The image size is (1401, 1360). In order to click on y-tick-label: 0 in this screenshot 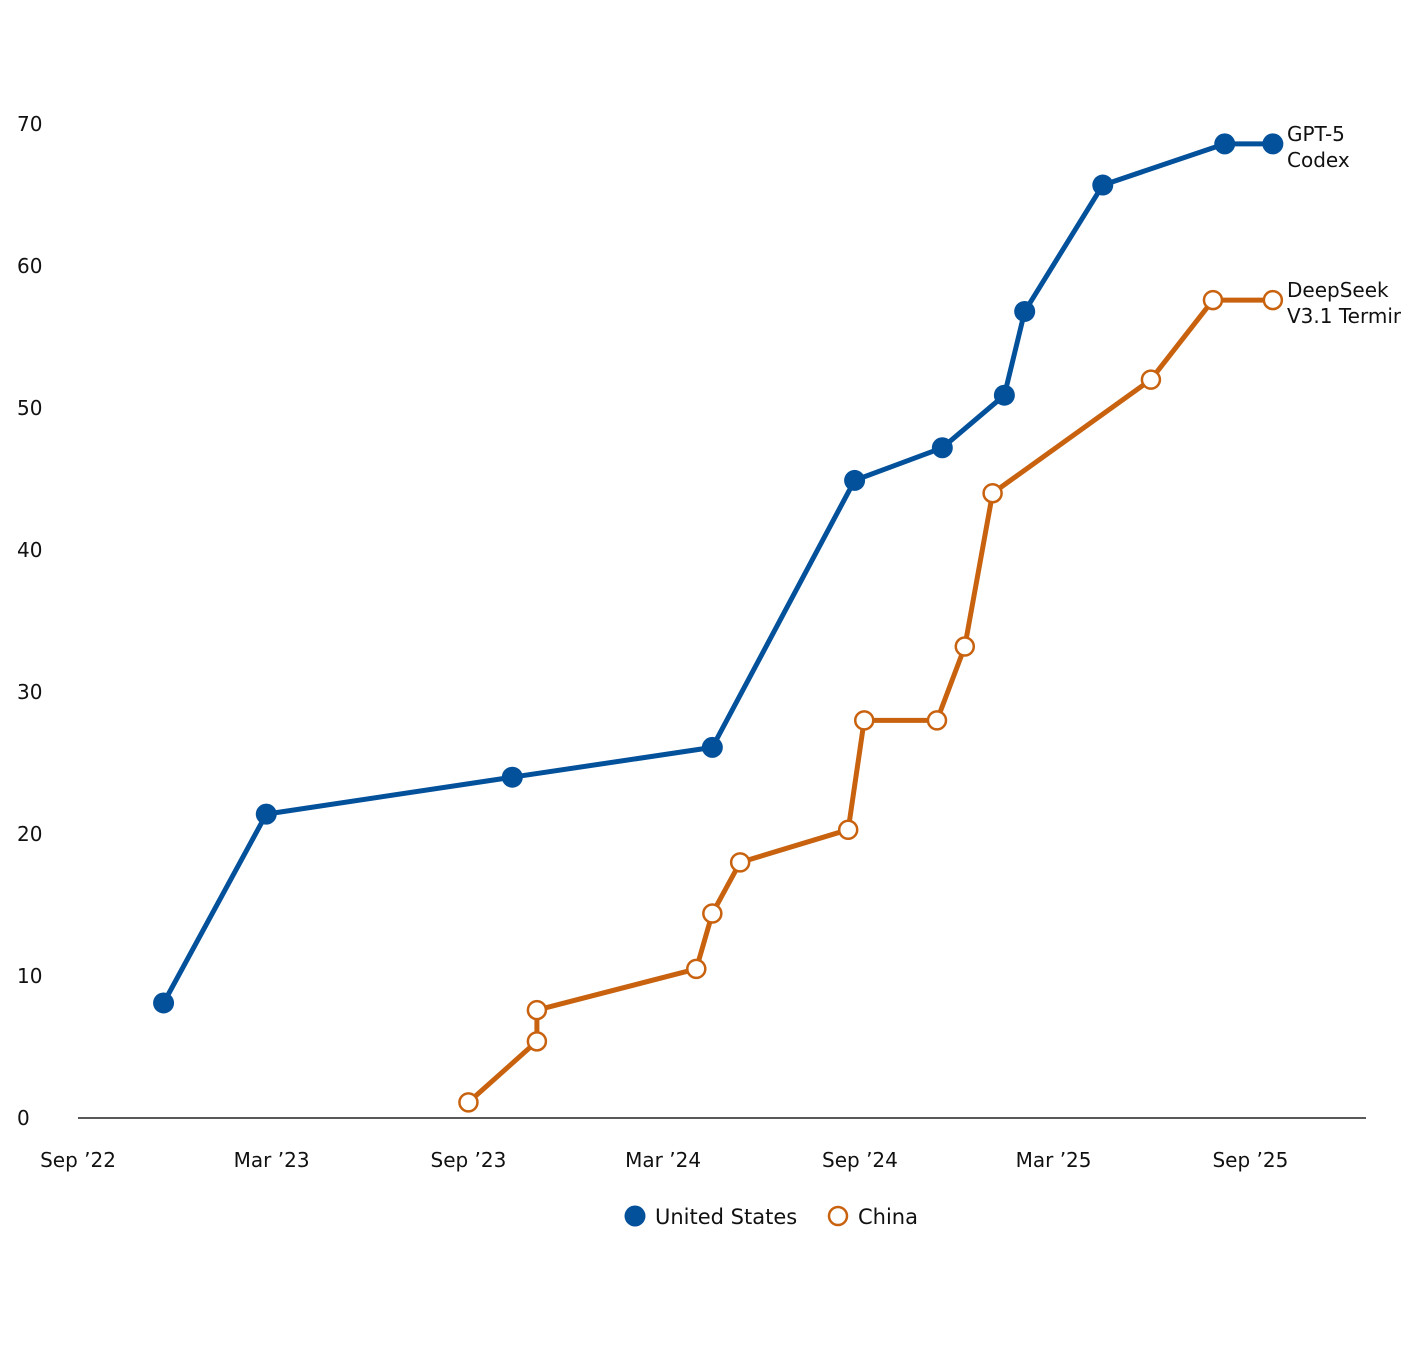, I will do `click(23, 1118)`.